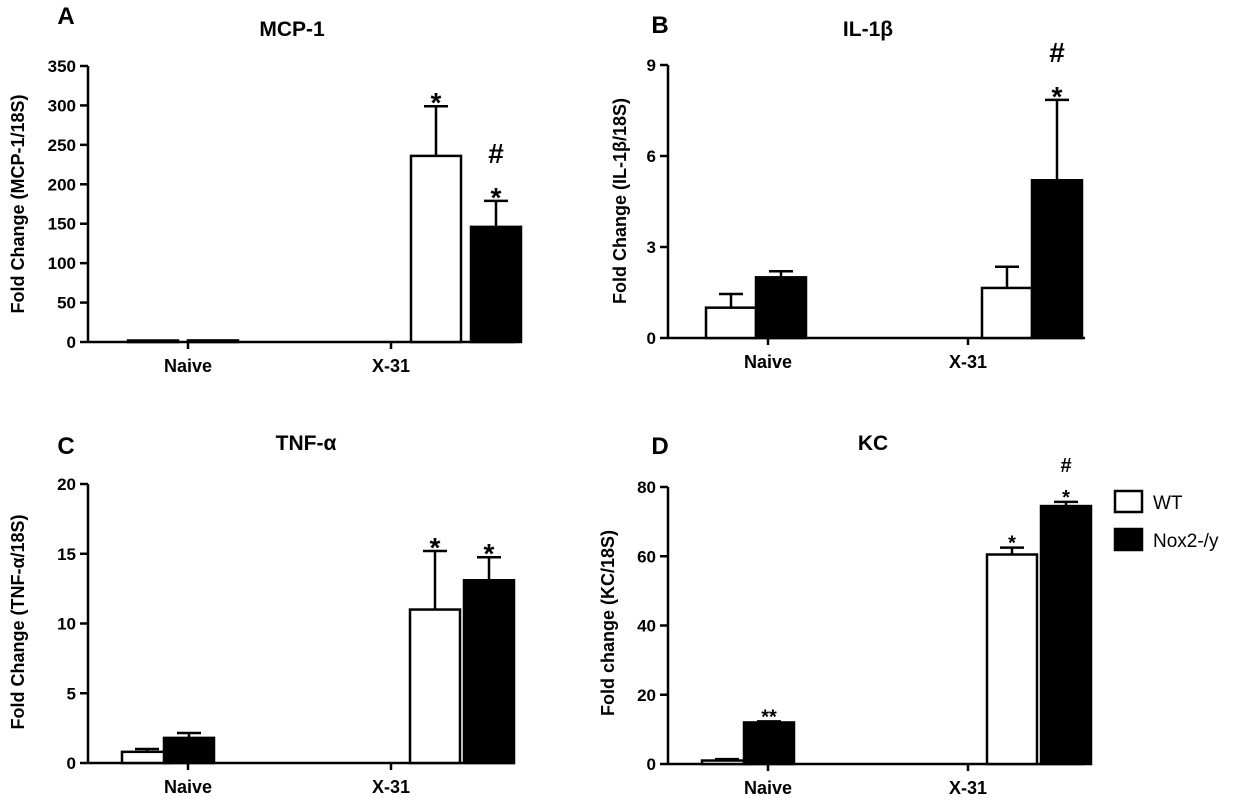 The image size is (1245, 800). What do you see at coordinates (1168, 503) in the screenshot?
I see `legend-label-wt: WT` at bounding box center [1168, 503].